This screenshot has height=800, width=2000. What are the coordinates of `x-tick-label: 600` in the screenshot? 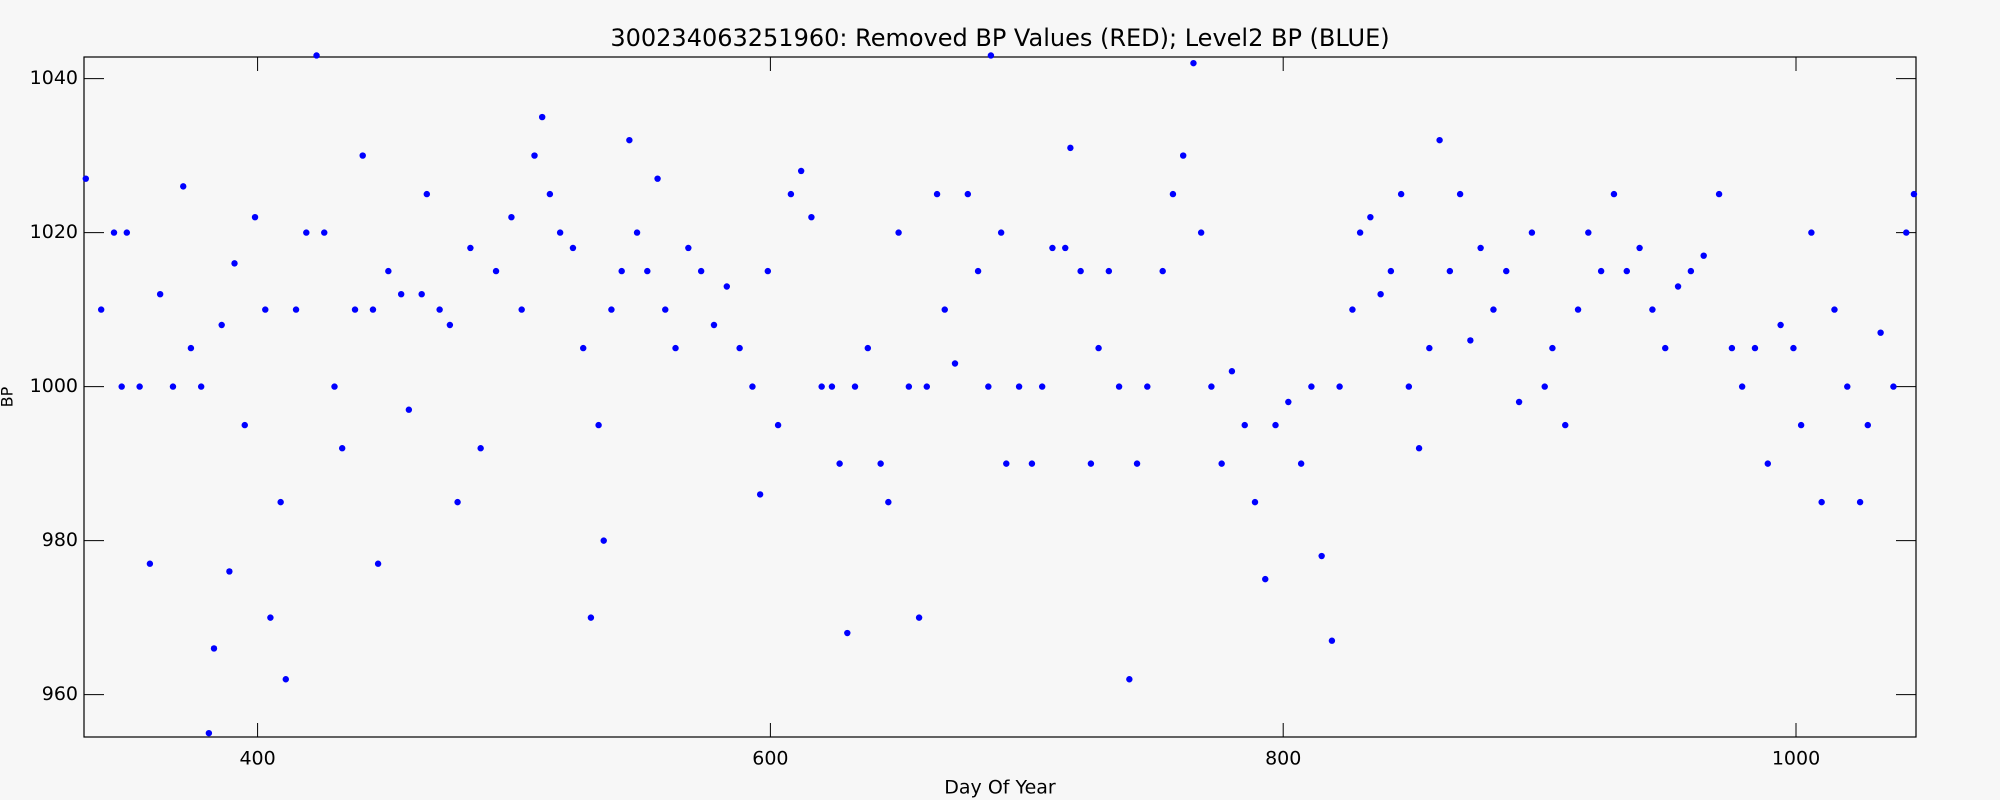 It's located at (770, 759).